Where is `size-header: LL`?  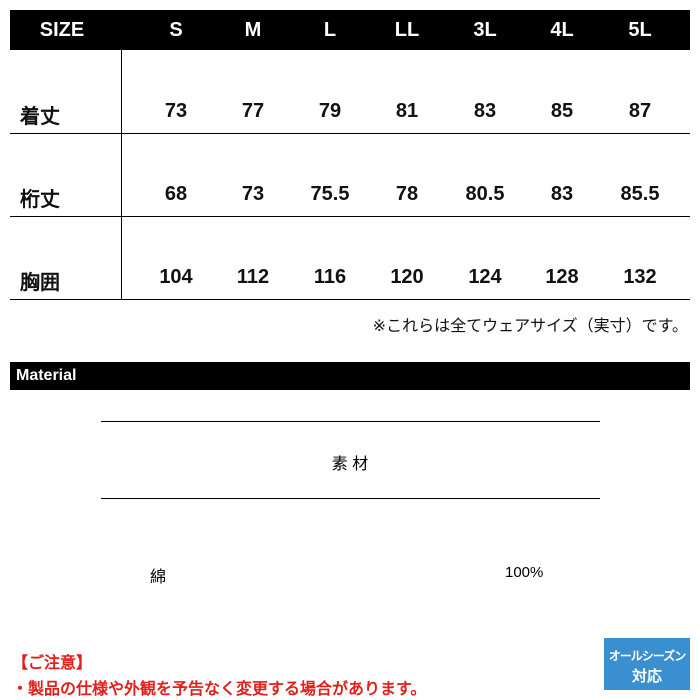
size-header: LL is located at coordinates (407, 30).